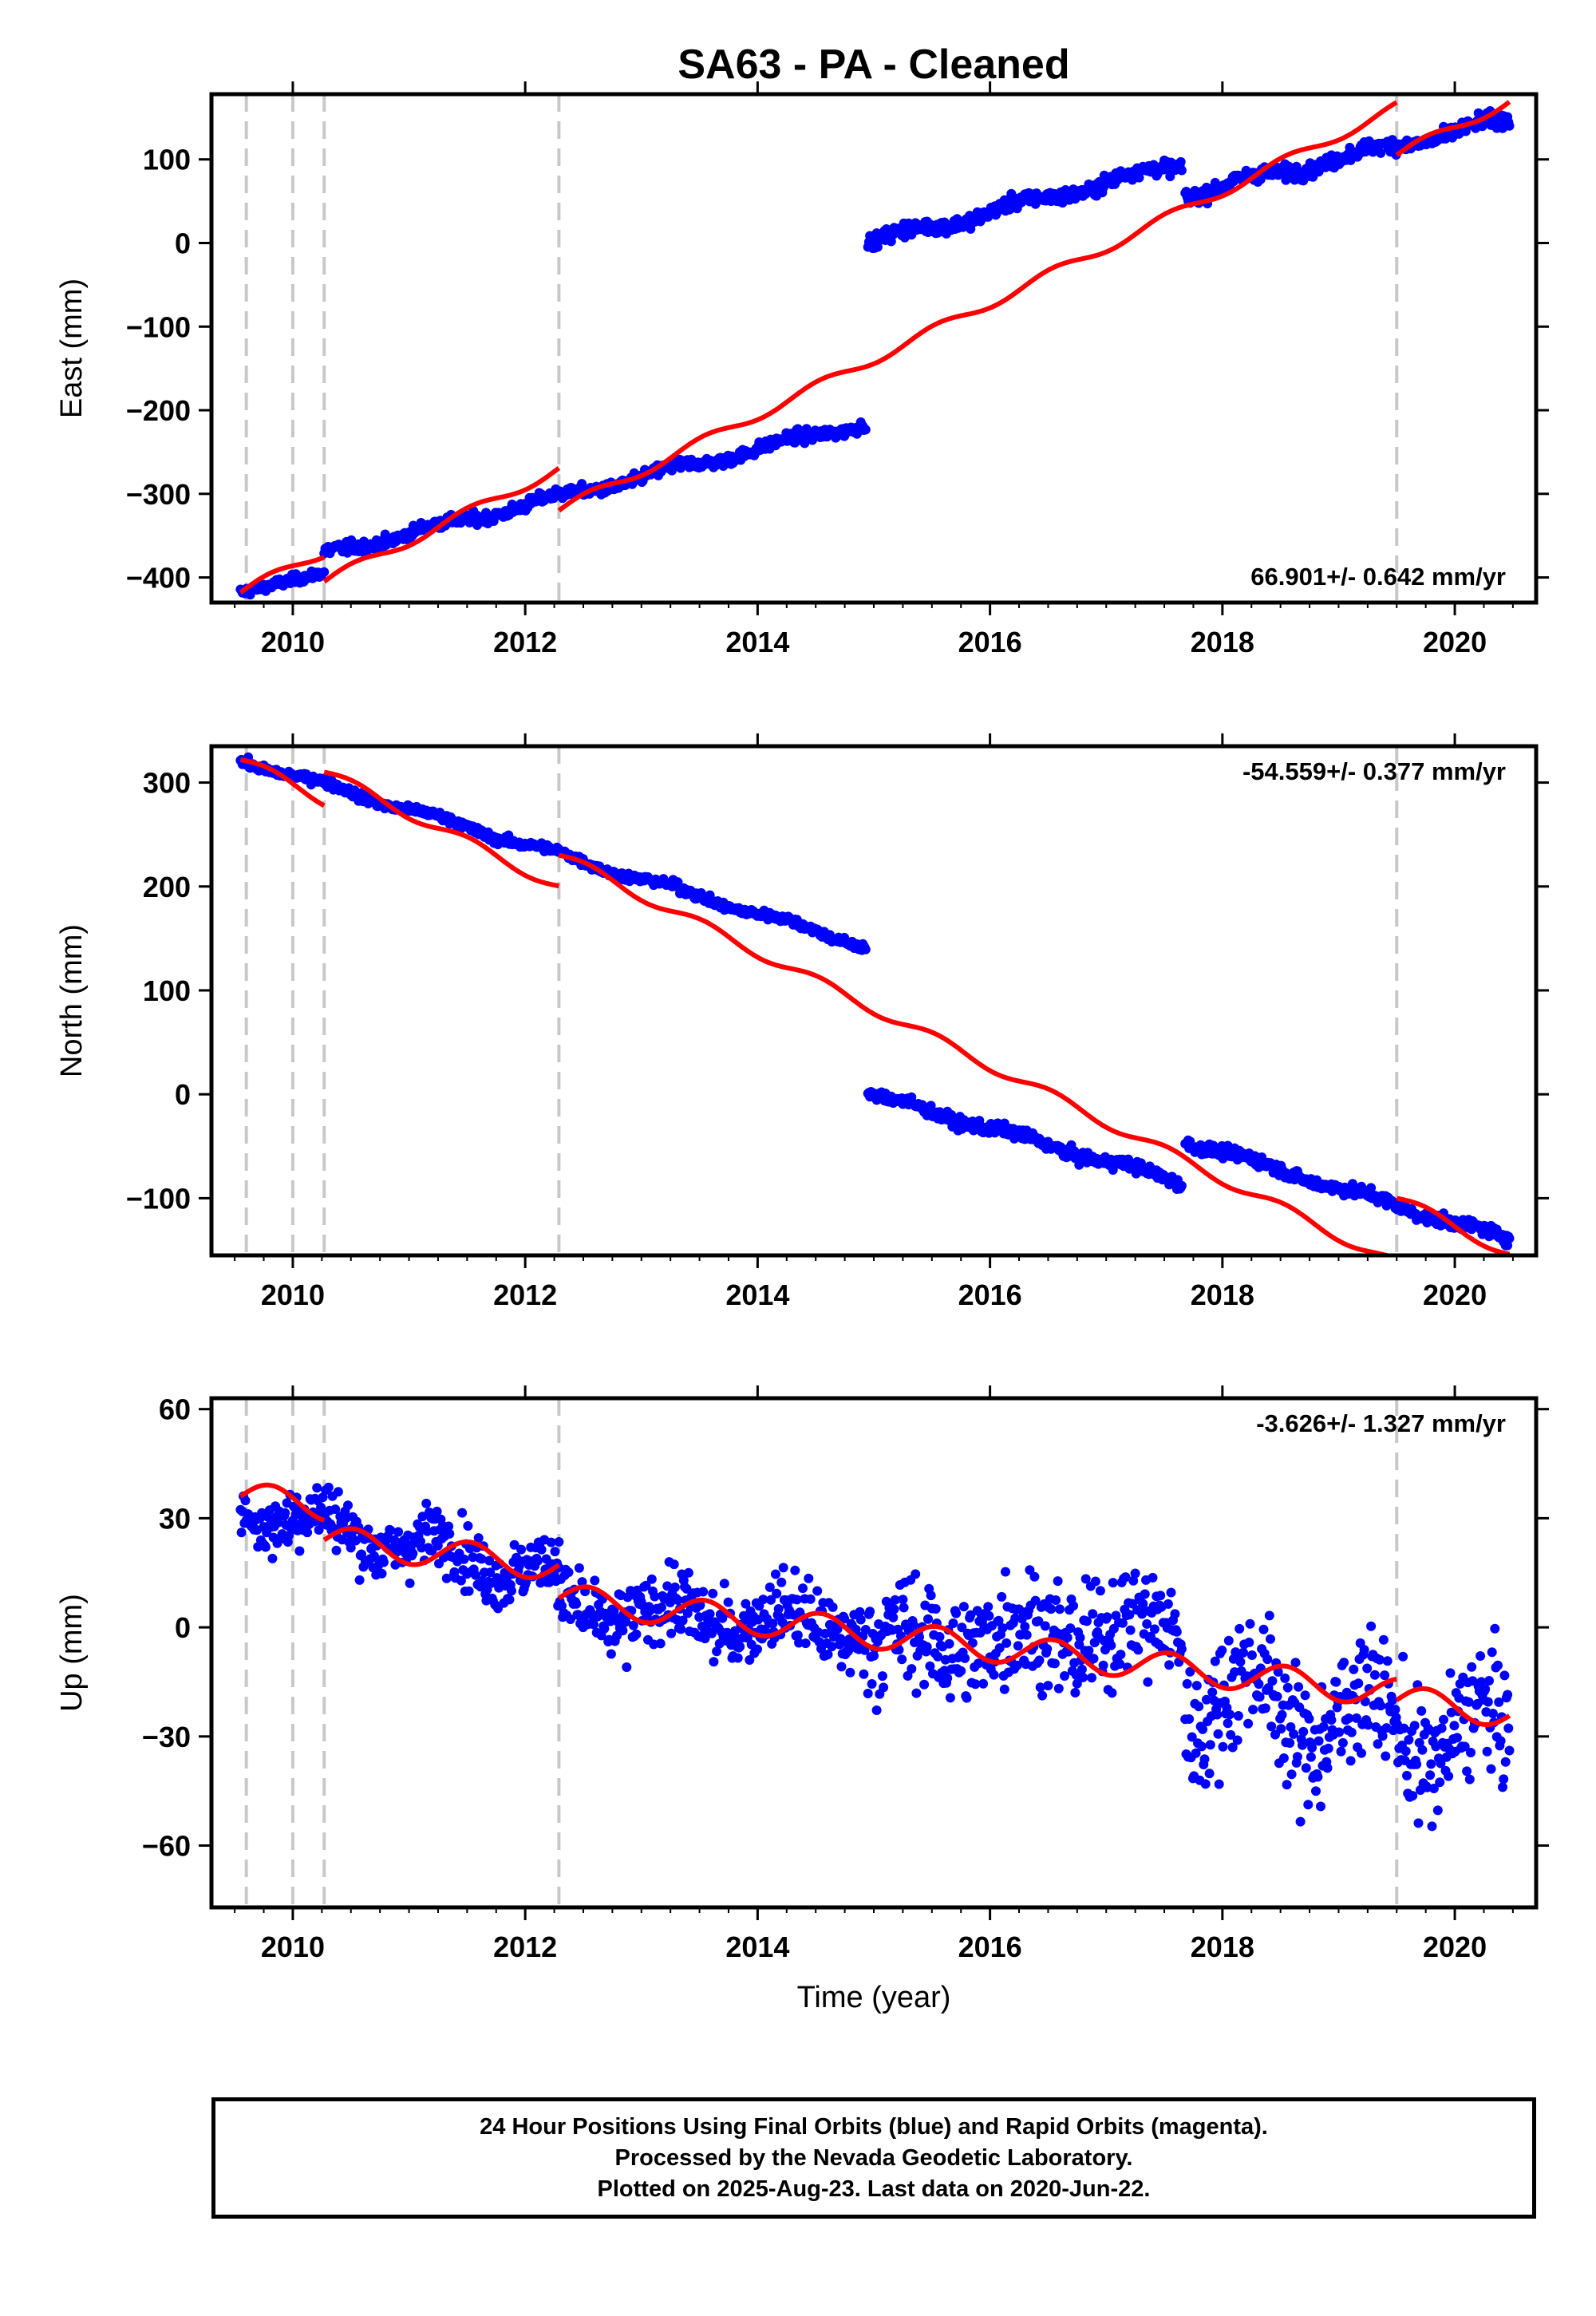 Image resolution: width=1596 pixels, height=2316 pixels. I want to click on x-axis-label: Time (year), so click(874, 1997).